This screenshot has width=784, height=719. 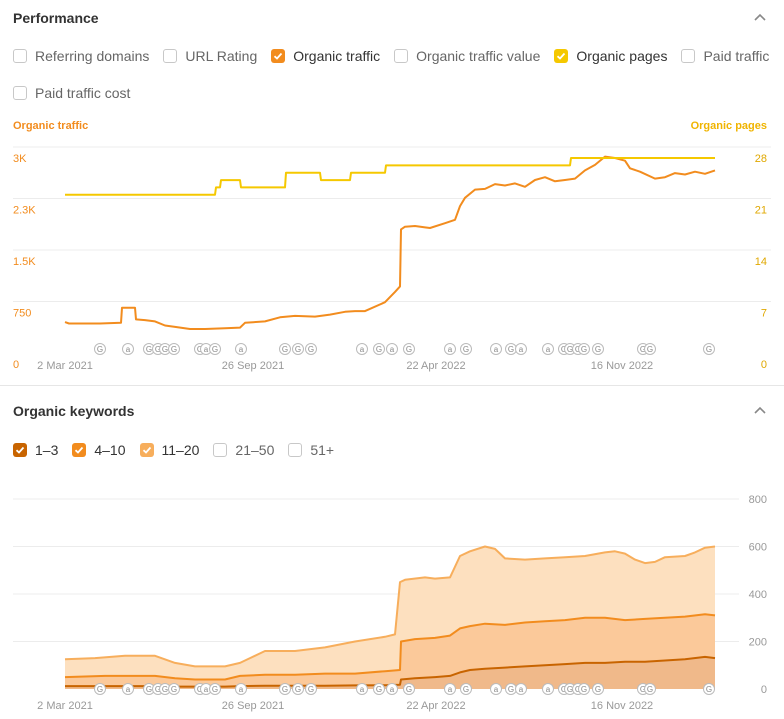 I want to click on checkbox-referring-domains: Referring domains, so click(x=81, y=56).